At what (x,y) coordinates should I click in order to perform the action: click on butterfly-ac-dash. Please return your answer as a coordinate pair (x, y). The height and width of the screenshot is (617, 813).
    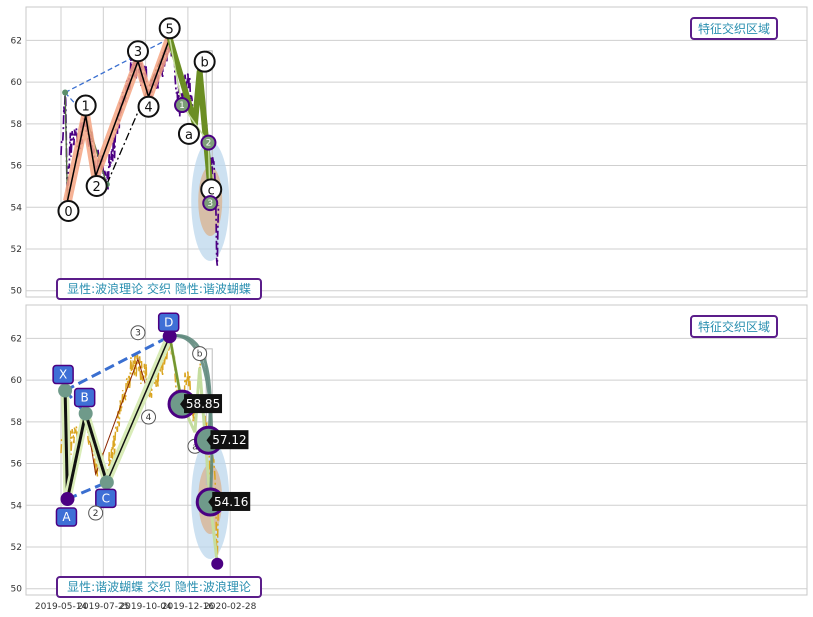
    Looking at the image, I should click on (87, 490).